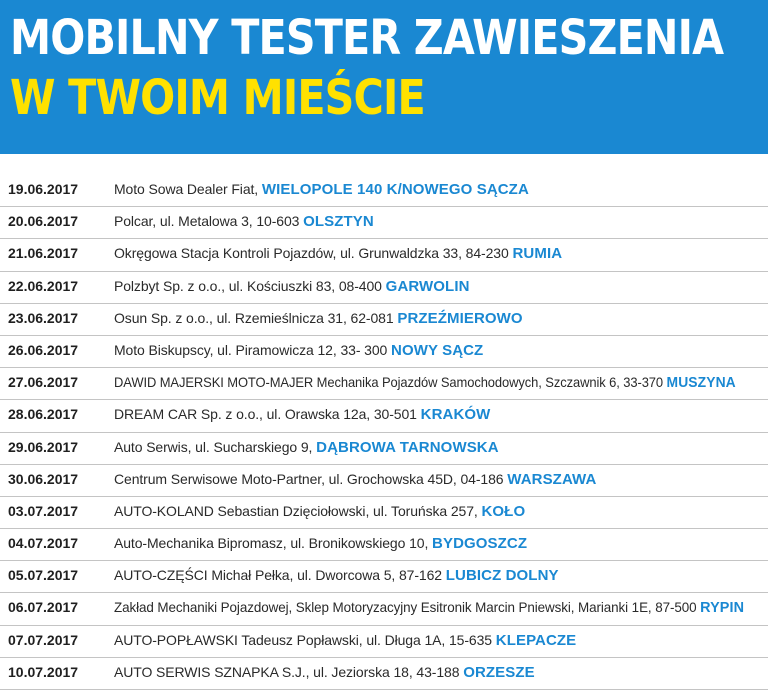 The image size is (768, 690). Describe the element at coordinates (552, 479) in the screenshot. I see `city-name: WARSZAWA` at that location.